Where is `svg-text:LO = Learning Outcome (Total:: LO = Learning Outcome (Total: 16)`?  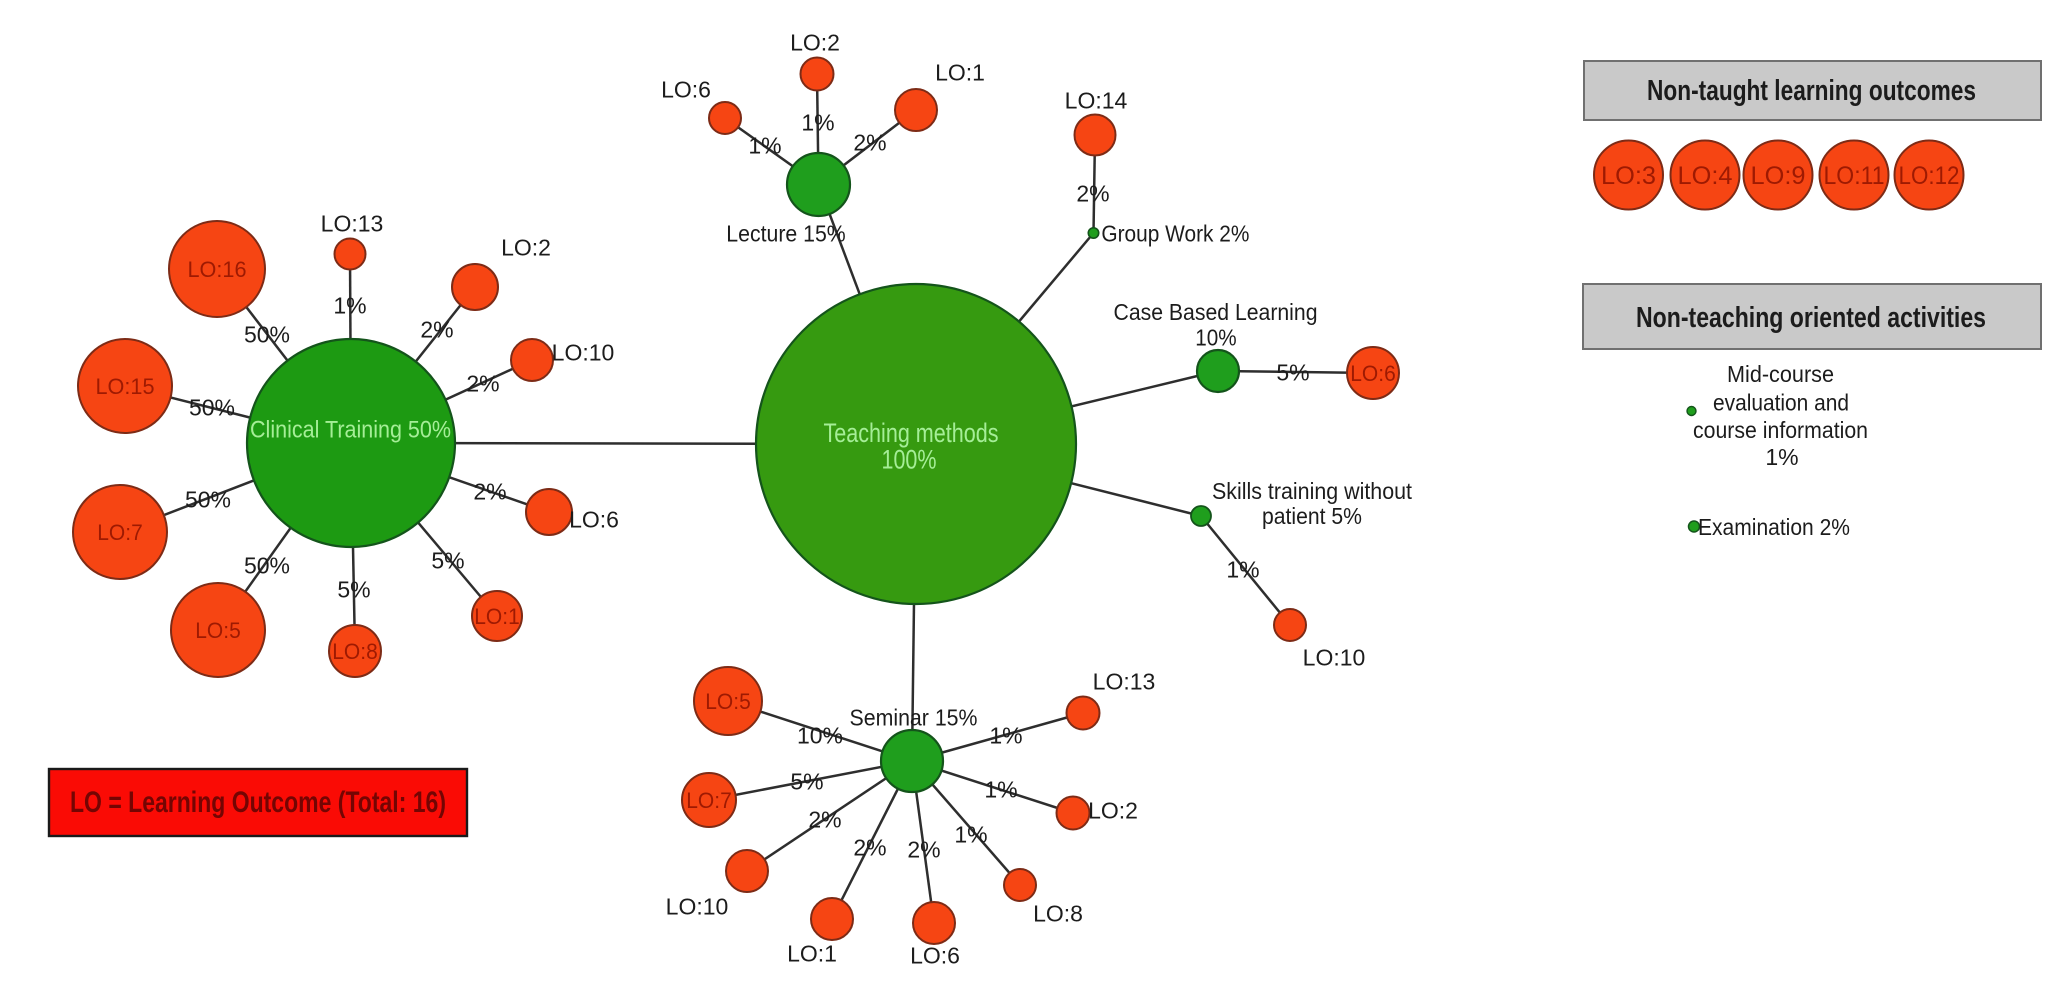 svg-text:LO = Learning Outcome (Total:: LO = Learning Outcome (Total: 16) is located at coordinates (258, 802).